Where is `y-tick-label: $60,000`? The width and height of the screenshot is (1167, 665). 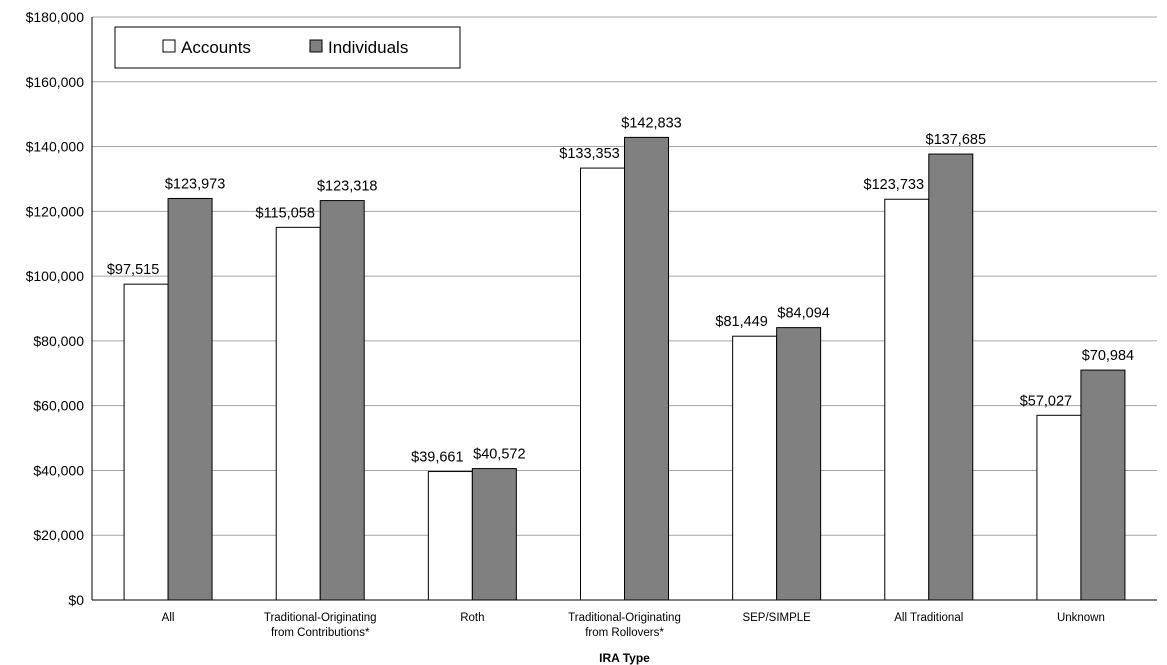 y-tick-label: $60,000 is located at coordinates (58, 406).